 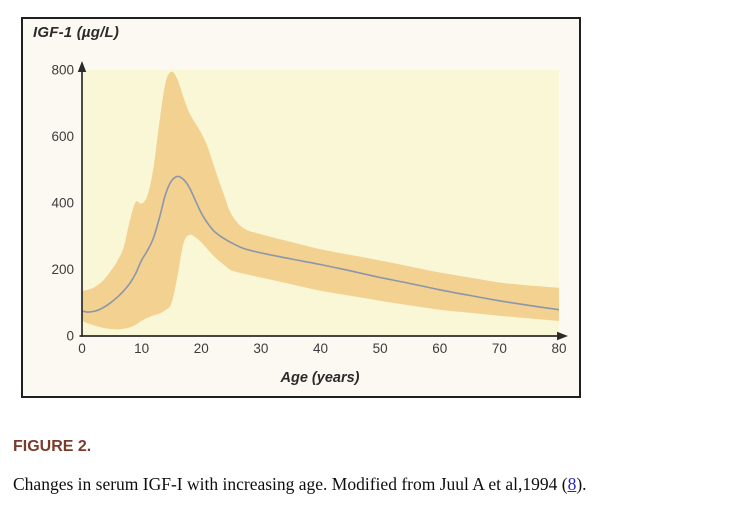 What do you see at coordinates (562, 336) in the screenshot?
I see `x-axis-arrow-icon` at bounding box center [562, 336].